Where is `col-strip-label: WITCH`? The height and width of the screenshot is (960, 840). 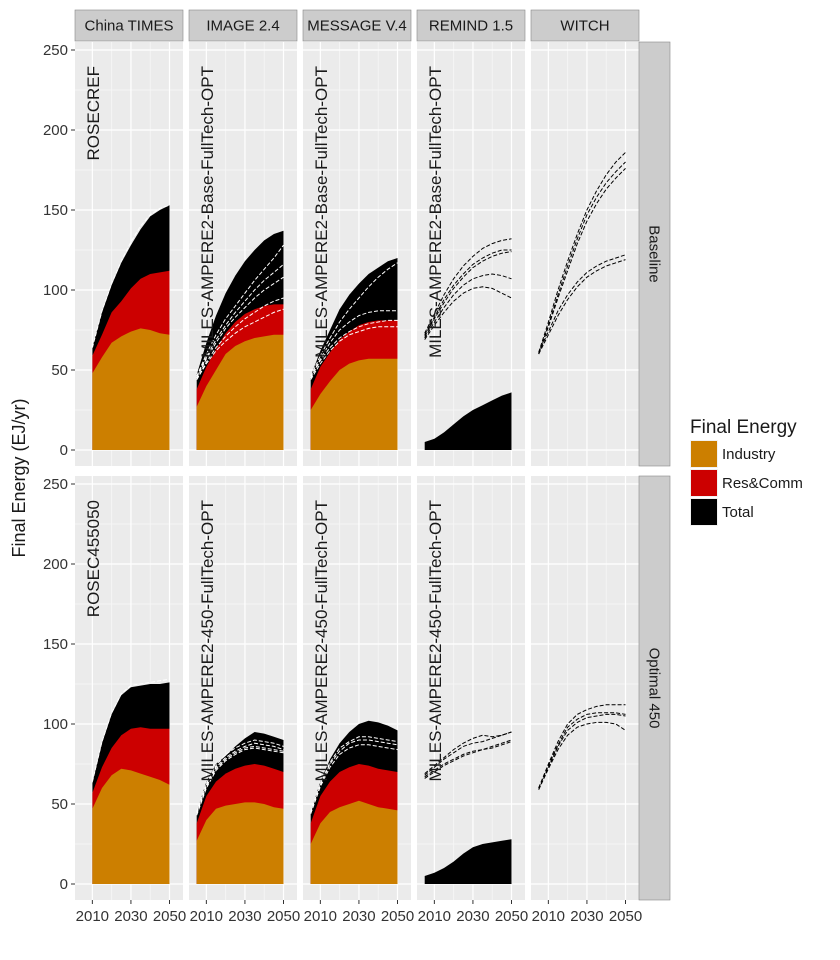
col-strip-label: WITCH is located at coordinates (584, 26).